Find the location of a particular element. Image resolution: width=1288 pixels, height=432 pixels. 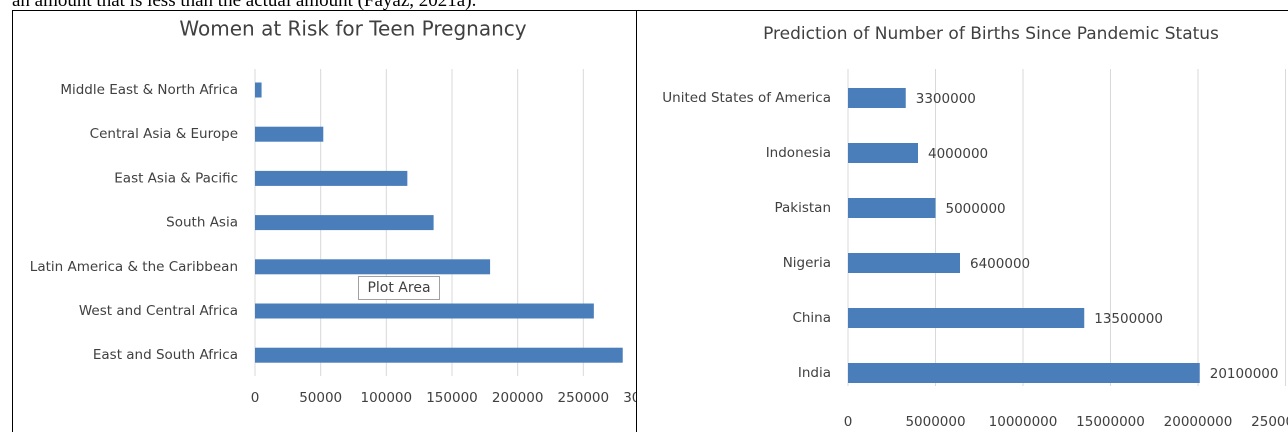

tooltip-text: Plot Area is located at coordinates (398, 288).